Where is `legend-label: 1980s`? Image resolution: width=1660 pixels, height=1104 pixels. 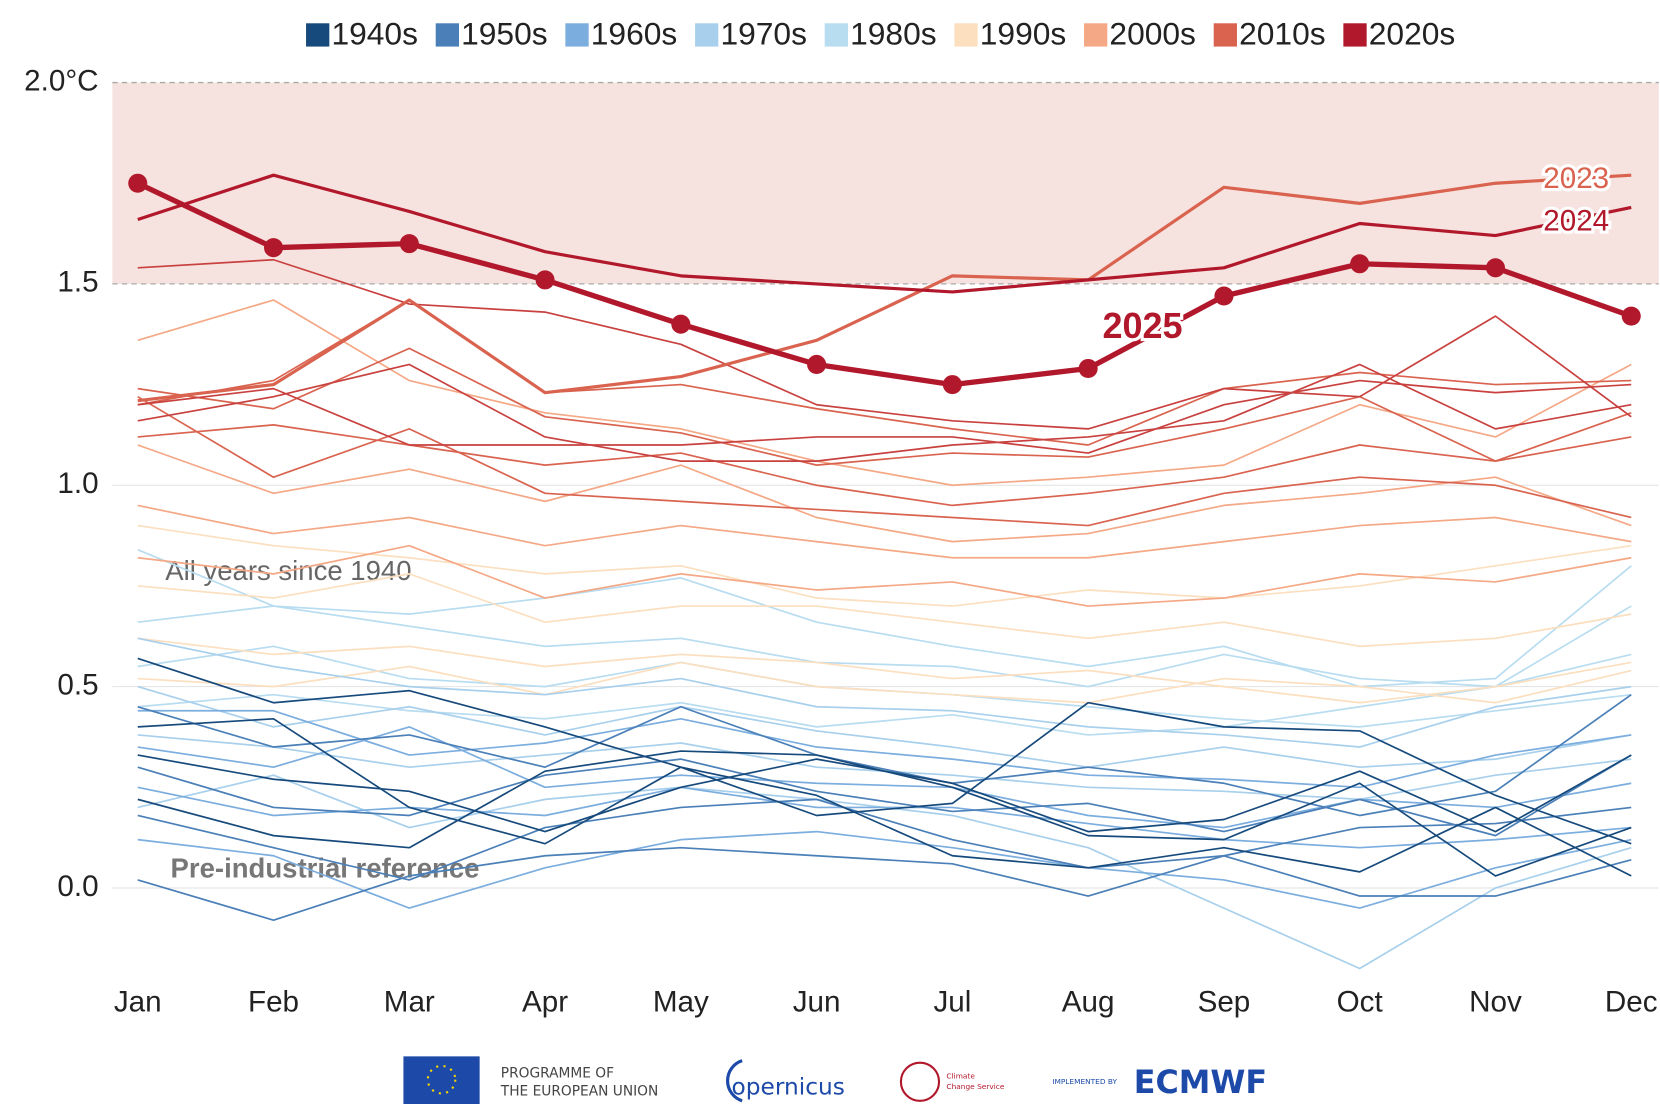
legend-label: 1980s is located at coordinates (893, 33).